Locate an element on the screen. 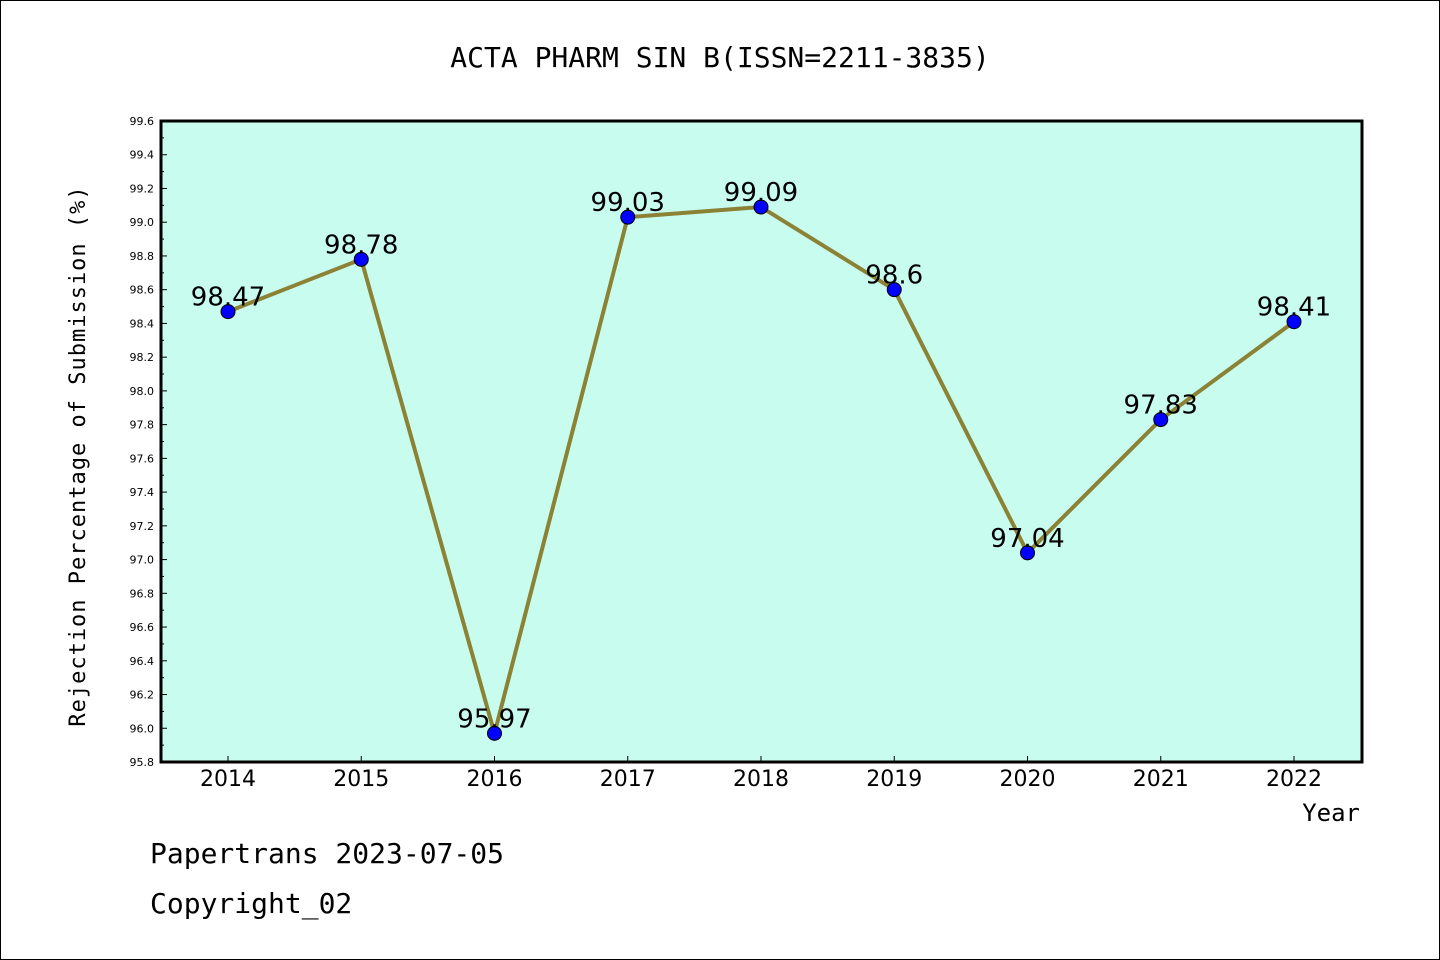 The height and width of the screenshot is (960, 1440). footer-copyright-text: Copyright_02 is located at coordinates (251, 903).